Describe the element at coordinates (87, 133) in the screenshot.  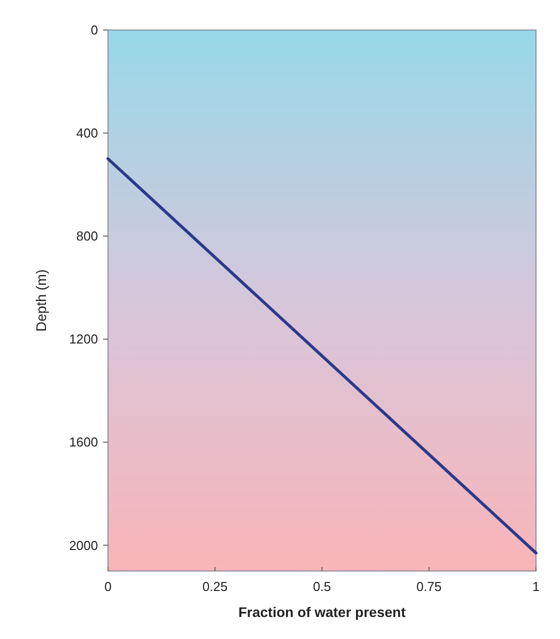
I see `y-tick-label: 400` at that location.